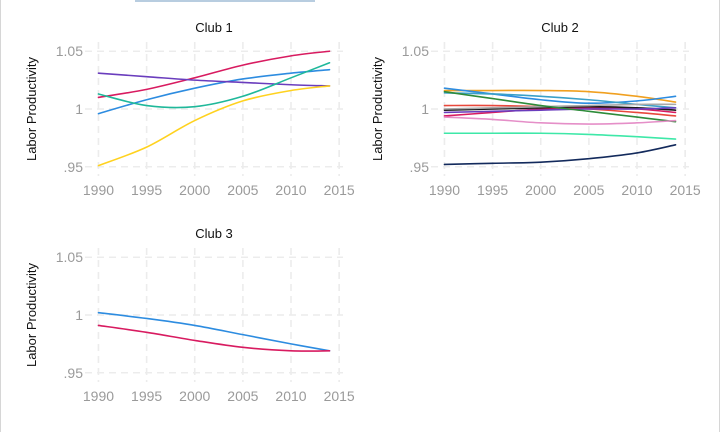  What do you see at coordinates (214, 233) in the screenshot?
I see `panel-title: Club 3` at bounding box center [214, 233].